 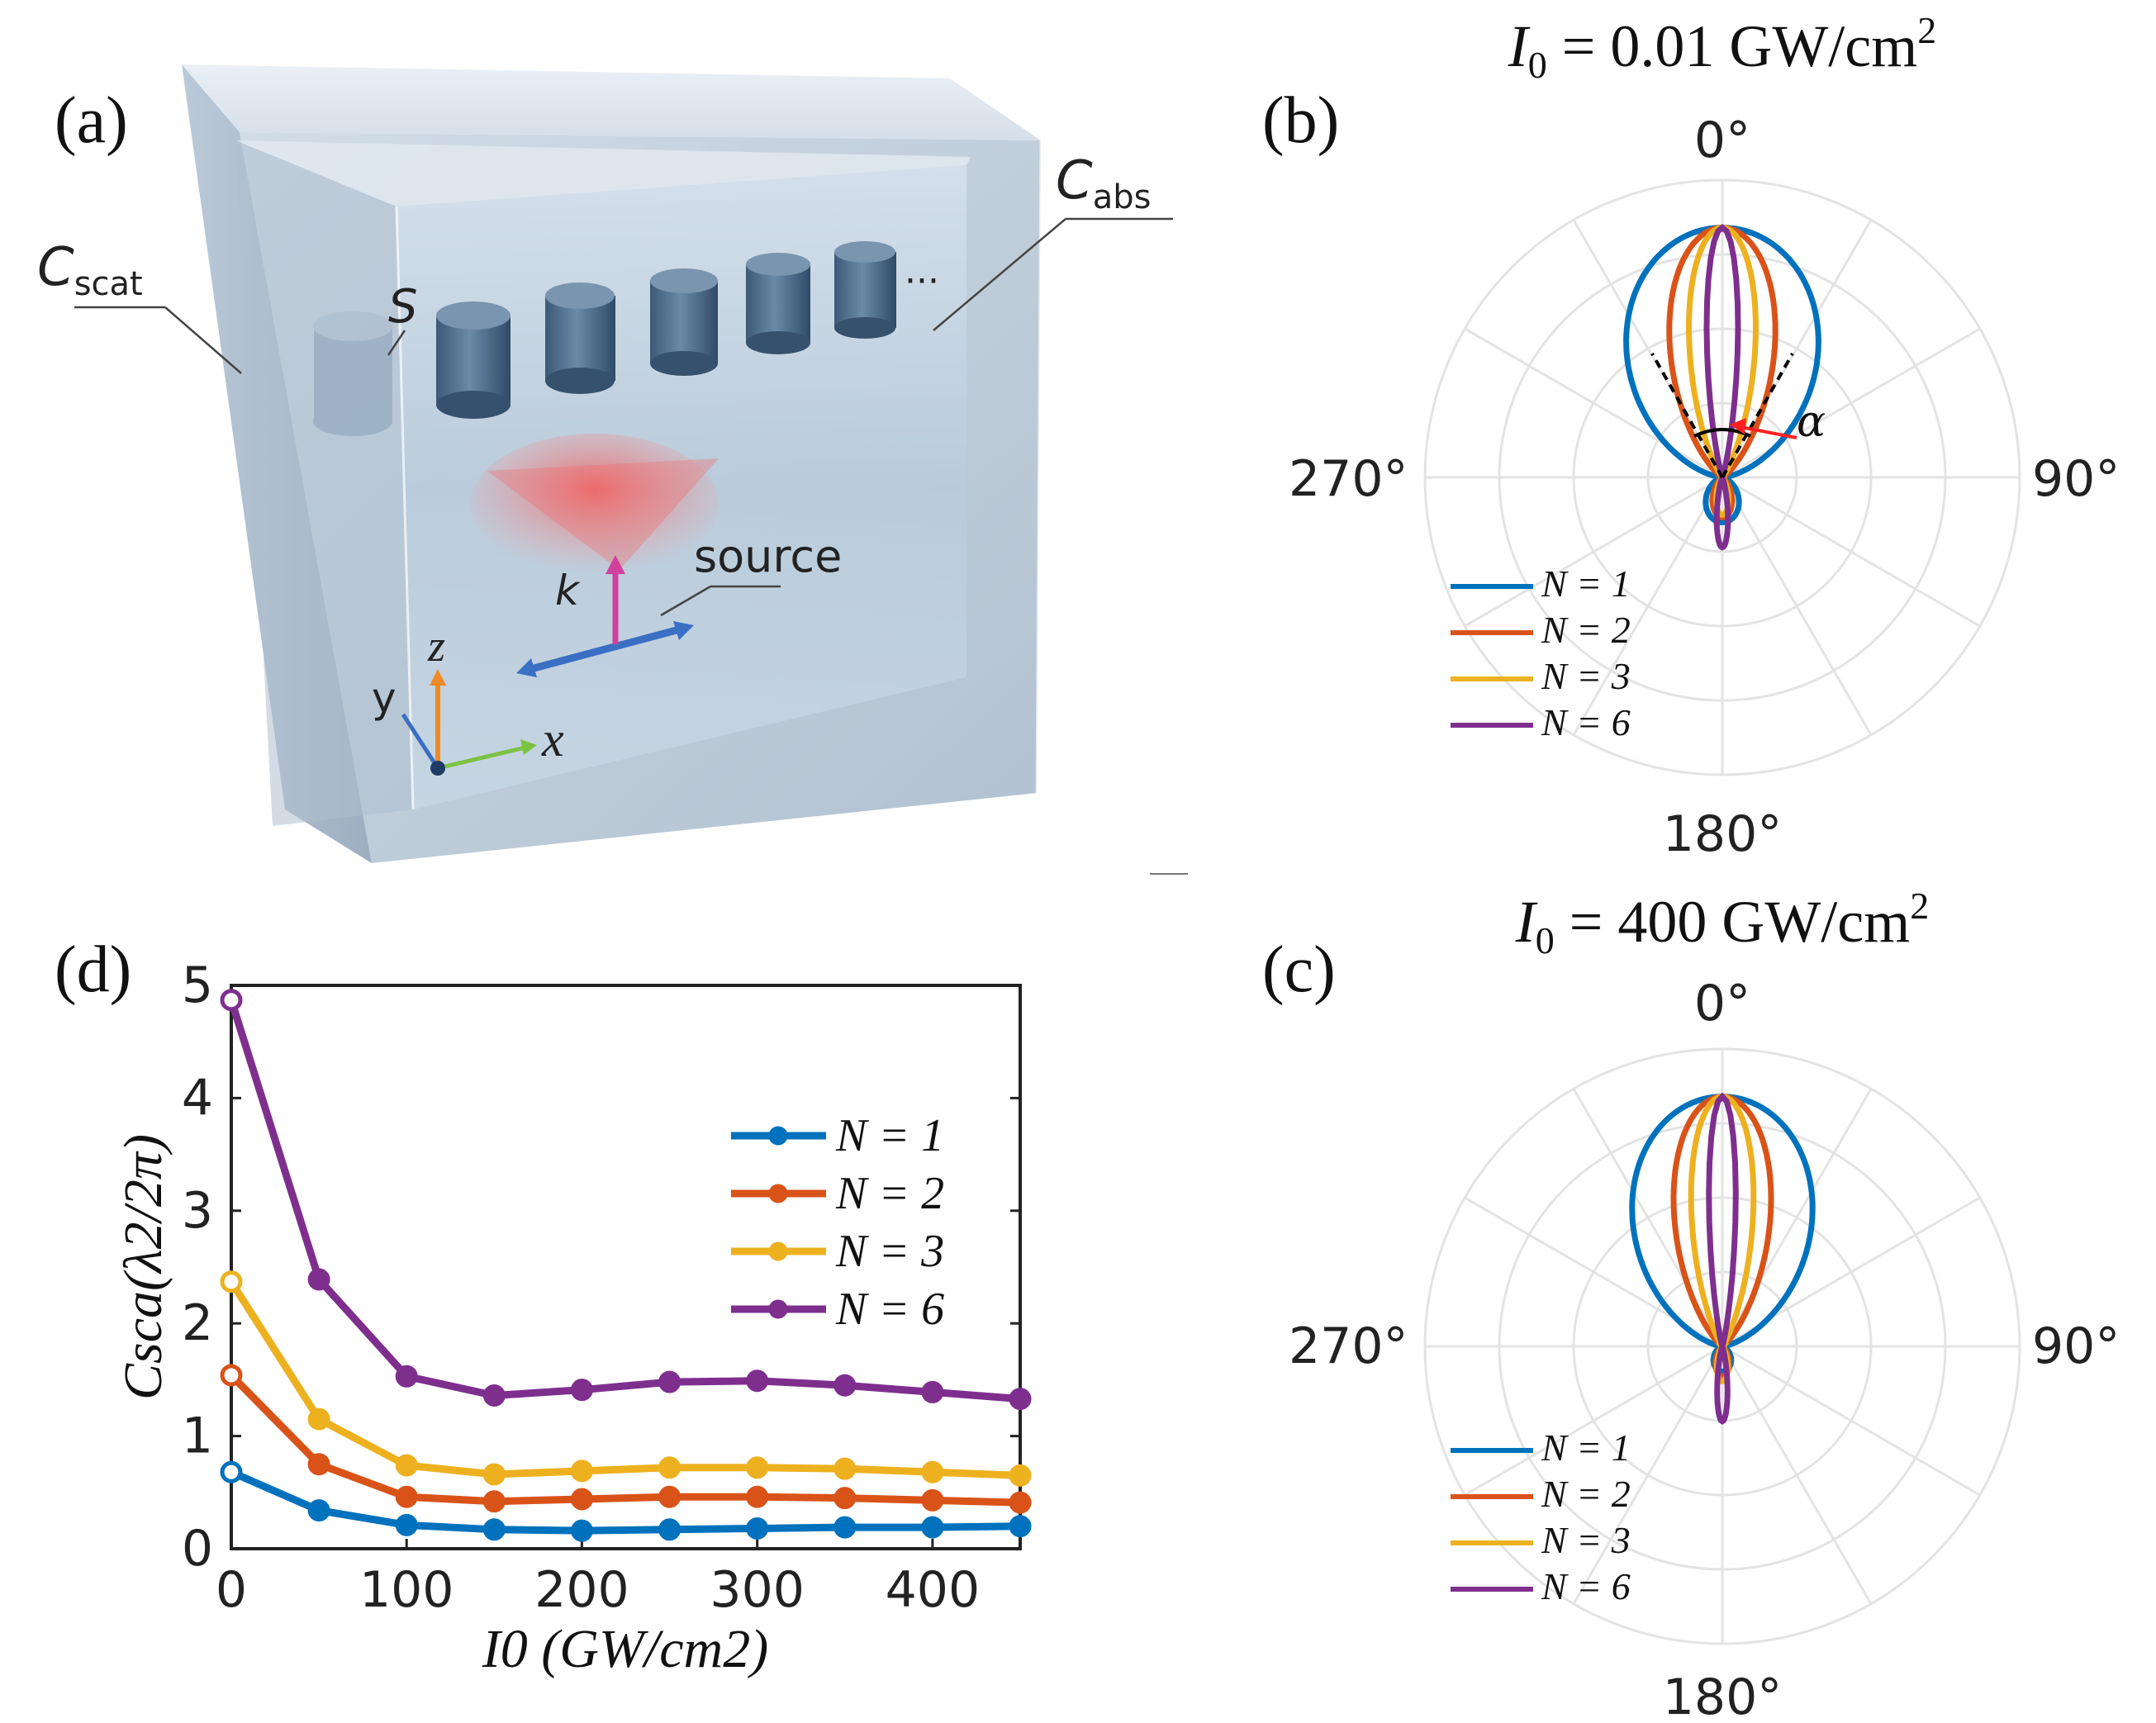 I want to click on x-axis, so click(x=483, y=757).